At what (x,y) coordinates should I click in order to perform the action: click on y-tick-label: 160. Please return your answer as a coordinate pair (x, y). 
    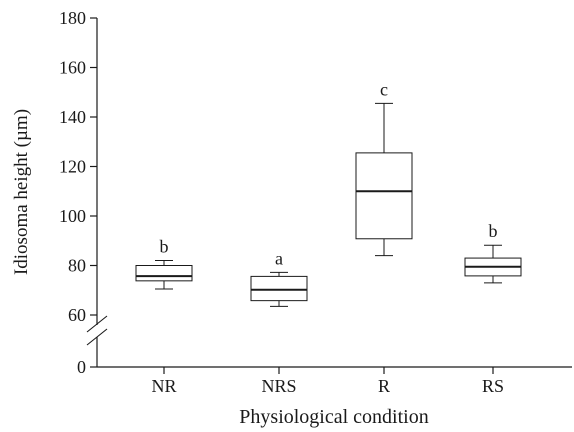
    Looking at the image, I should click on (72, 68).